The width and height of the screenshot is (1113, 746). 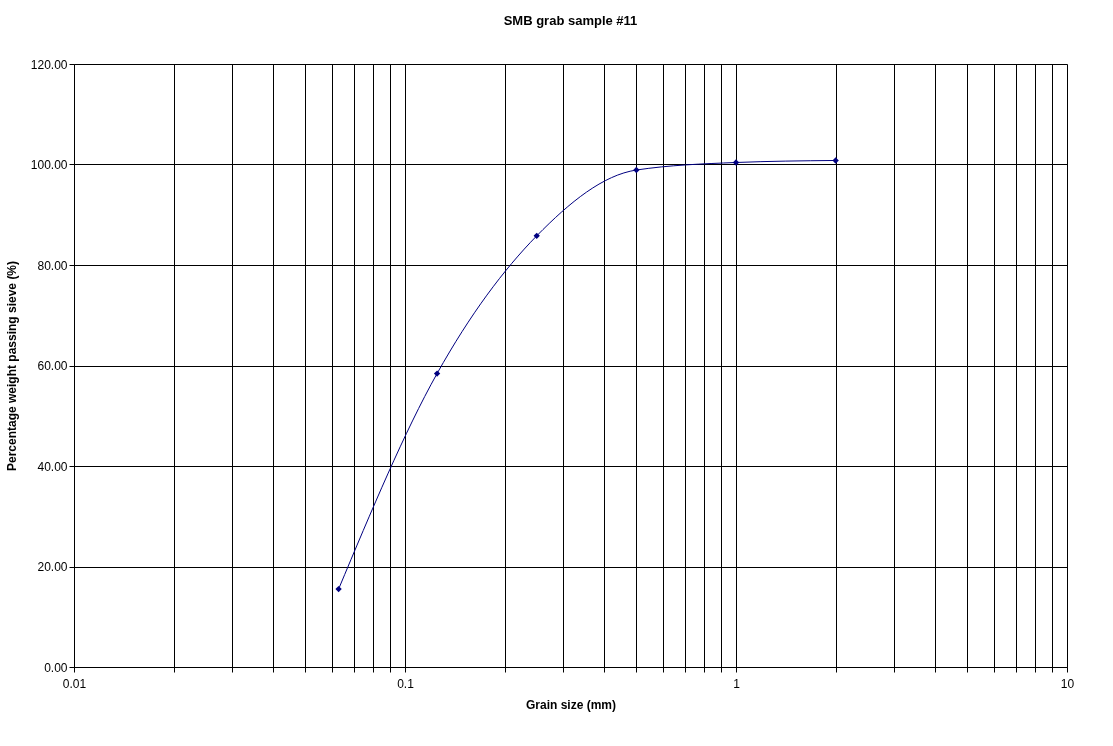 What do you see at coordinates (570, 20) in the screenshot?
I see `chart-title: SMB grab sample #11` at bounding box center [570, 20].